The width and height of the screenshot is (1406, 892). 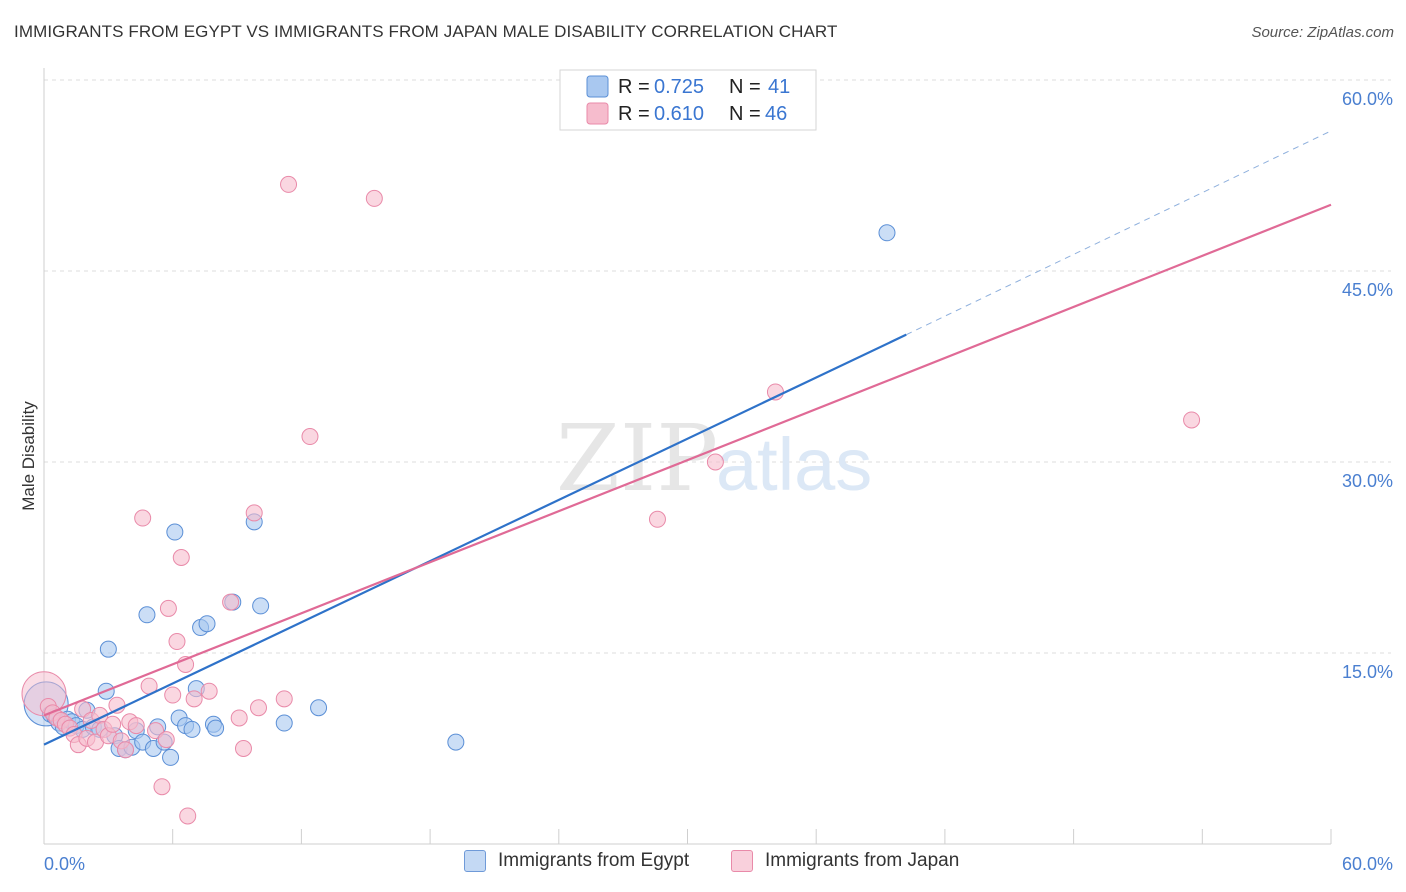 What do you see at coordinates (745, 114) in the screenshot?
I see `legend-japan-n-label: N =` at bounding box center [745, 114].